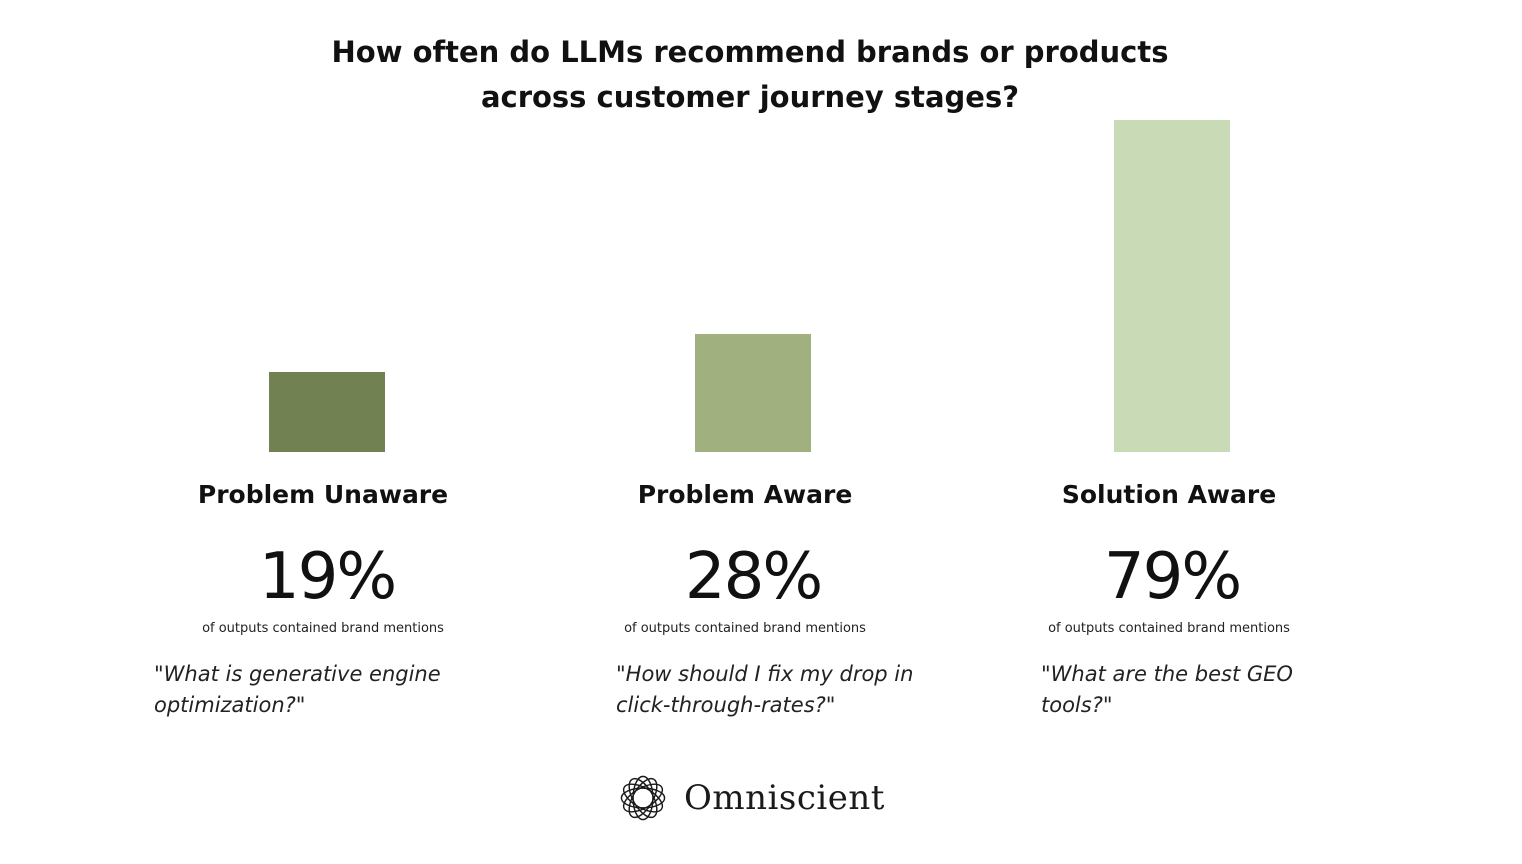 The width and height of the screenshot is (1522, 864). What do you see at coordinates (323, 494) in the screenshot?
I see `category-label: Problem Unaware` at bounding box center [323, 494].